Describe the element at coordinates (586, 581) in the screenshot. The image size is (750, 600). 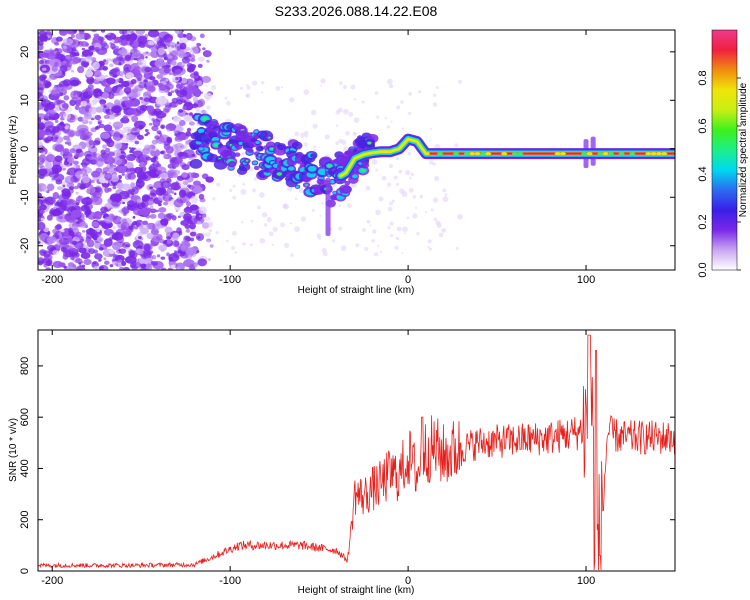
I see `snr-x-tick-label: 100` at that location.